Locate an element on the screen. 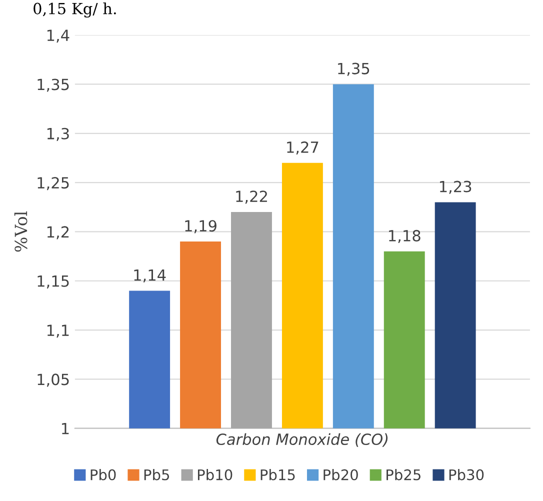  legend-label: Pb15 is located at coordinates (277, 474).